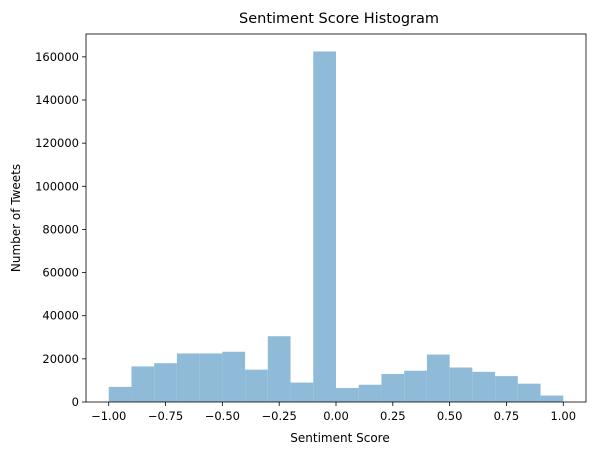  What do you see at coordinates (75, 402) in the screenshot?
I see `y-tick-label: 0` at bounding box center [75, 402].